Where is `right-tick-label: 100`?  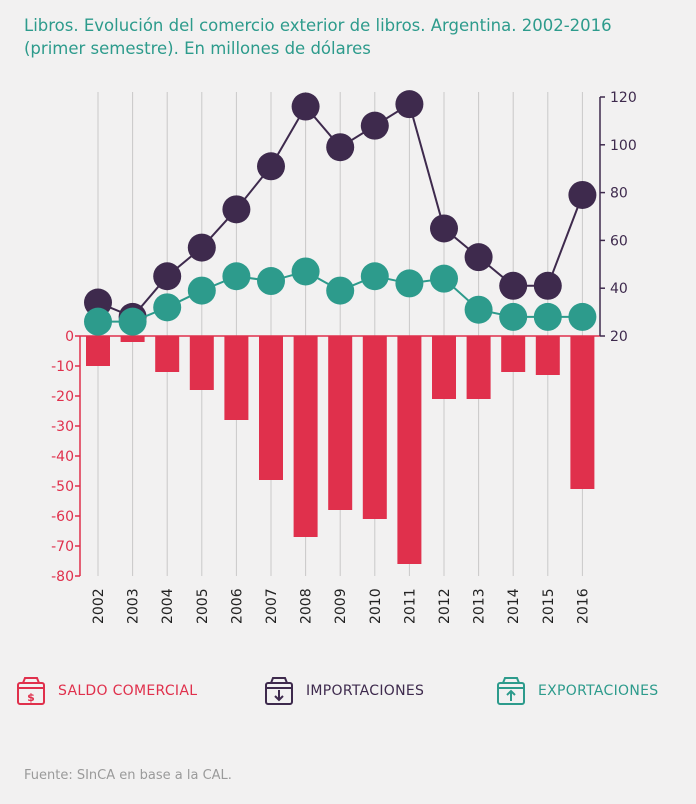
right-tick-label: 100 is located at coordinates (623, 146).